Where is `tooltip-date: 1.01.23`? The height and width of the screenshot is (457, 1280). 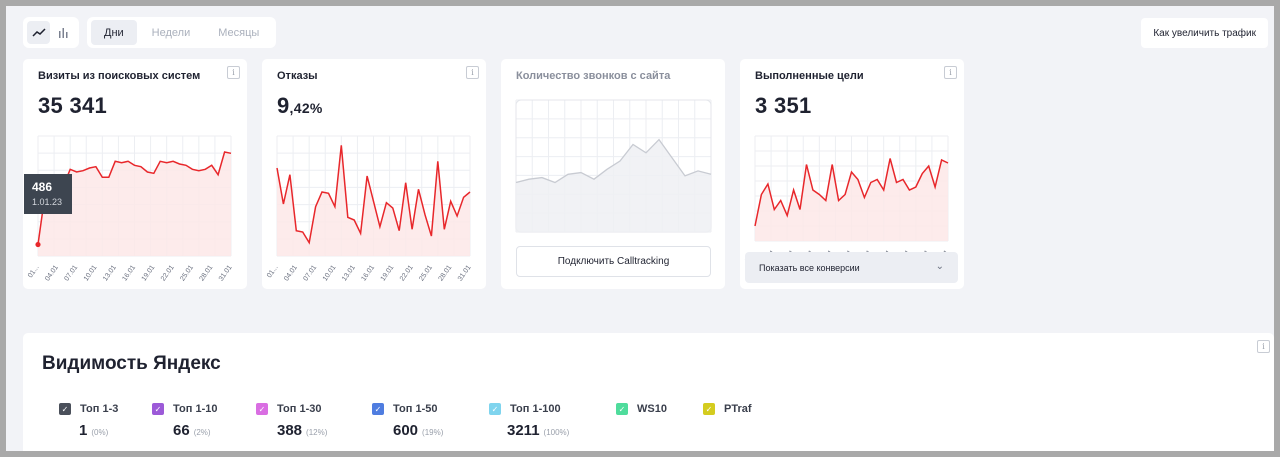 tooltip-date: 1.01.23 is located at coordinates (47, 202).